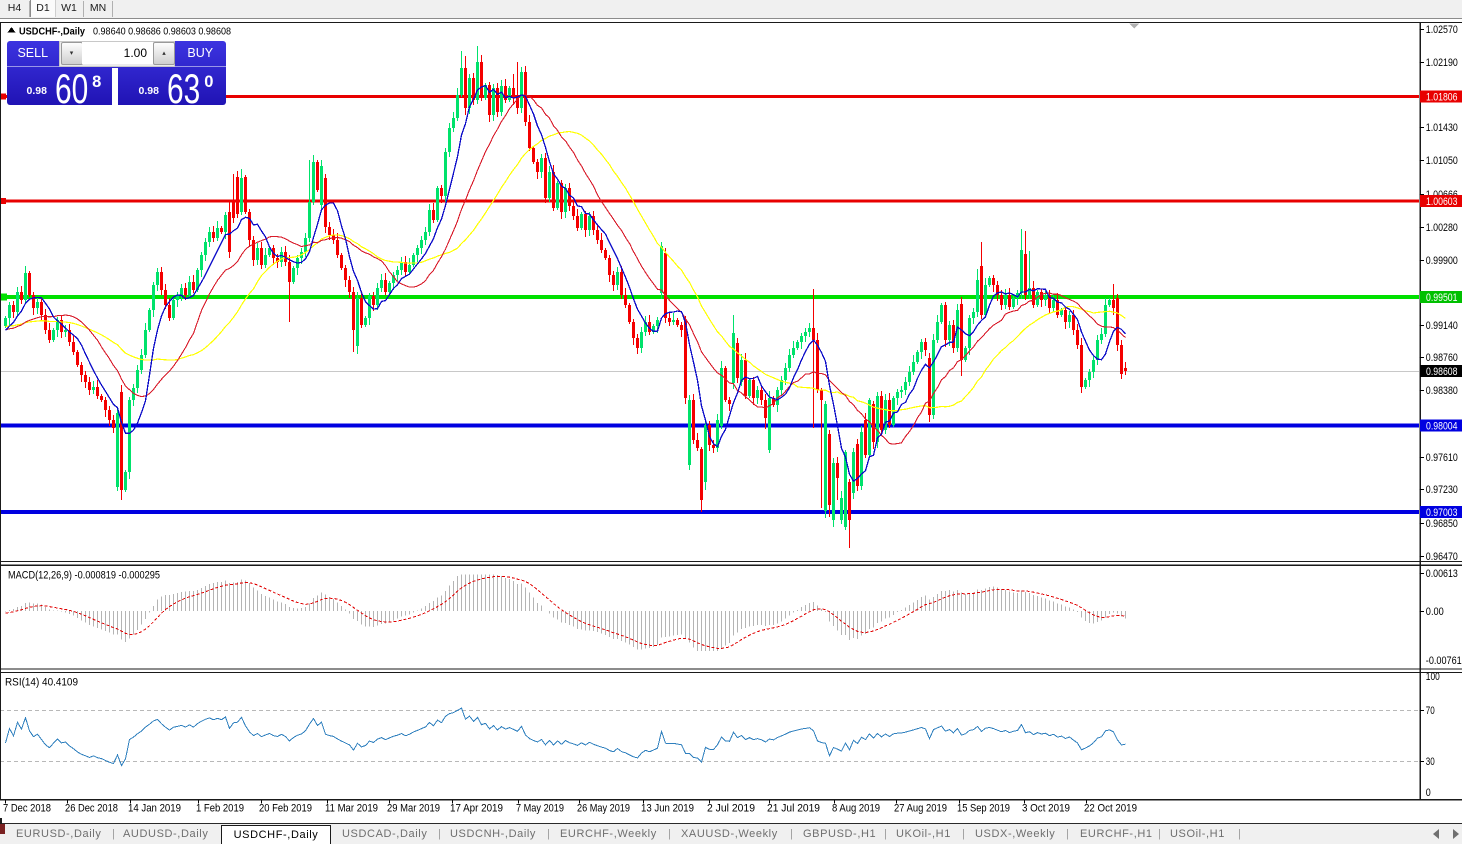  What do you see at coordinates (1442, 372) in the screenshot?
I see `svg-text: 0.98608` at bounding box center [1442, 372].